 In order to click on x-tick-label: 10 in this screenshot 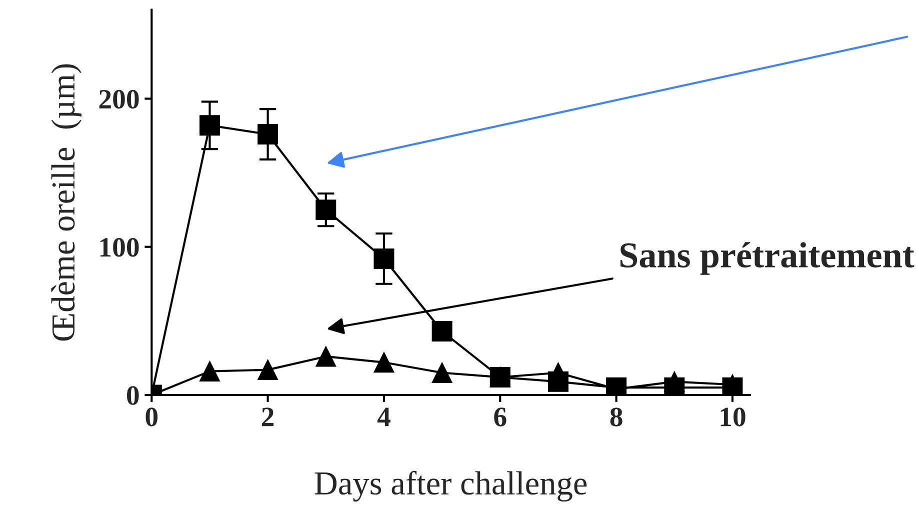, I will do `click(733, 417)`.